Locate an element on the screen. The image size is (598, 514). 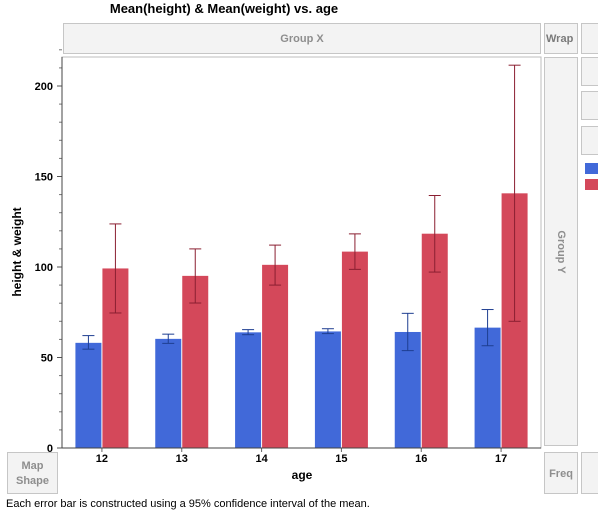
chart-title: Mean(height) & Mean(weight) vs. age is located at coordinates (224, 8).